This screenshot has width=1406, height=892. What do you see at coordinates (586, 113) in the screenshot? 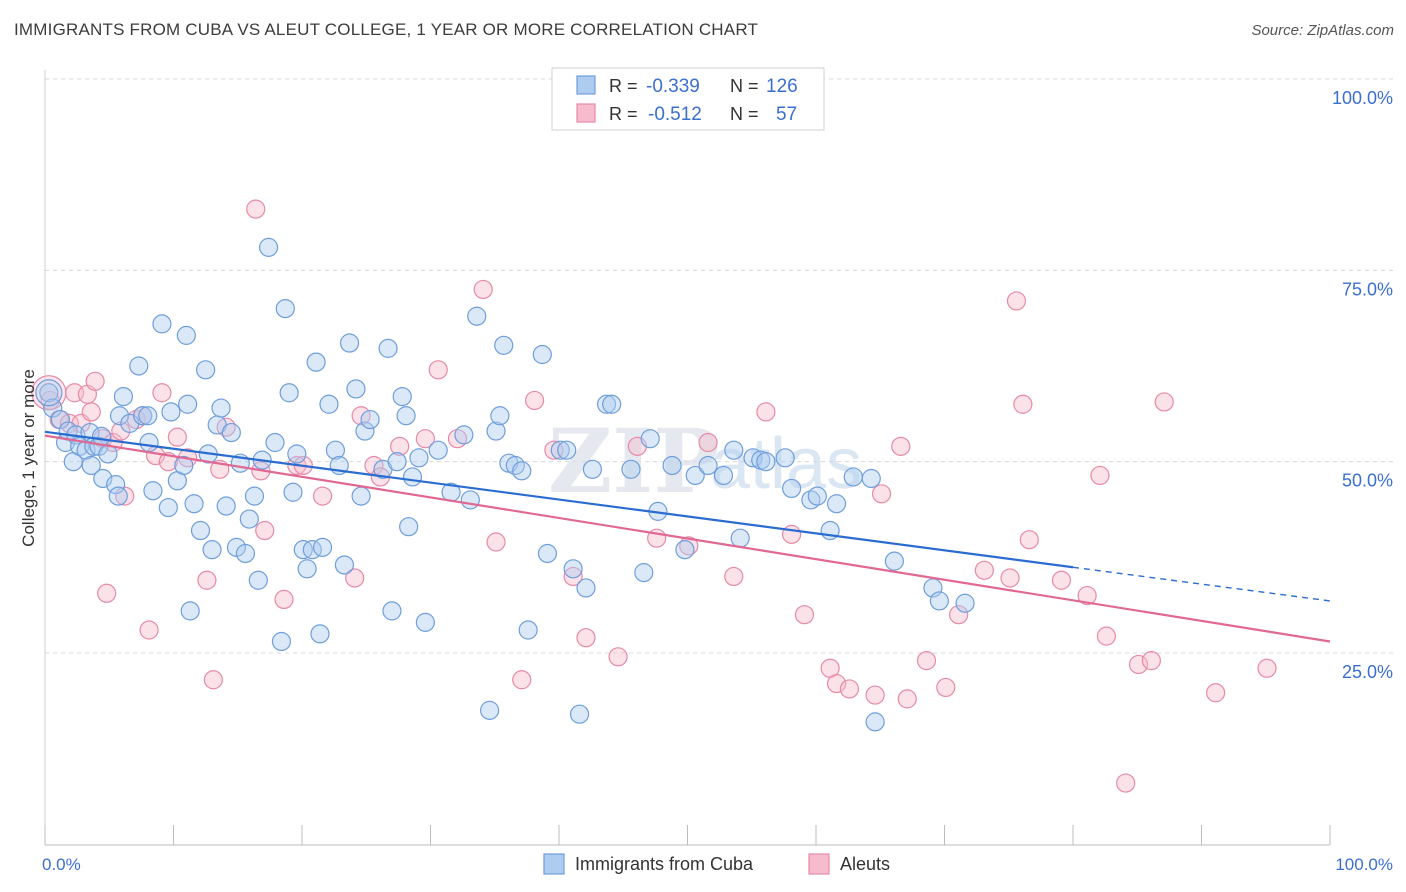
I see `legend-swatch-aleuts` at bounding box center [586, 113].